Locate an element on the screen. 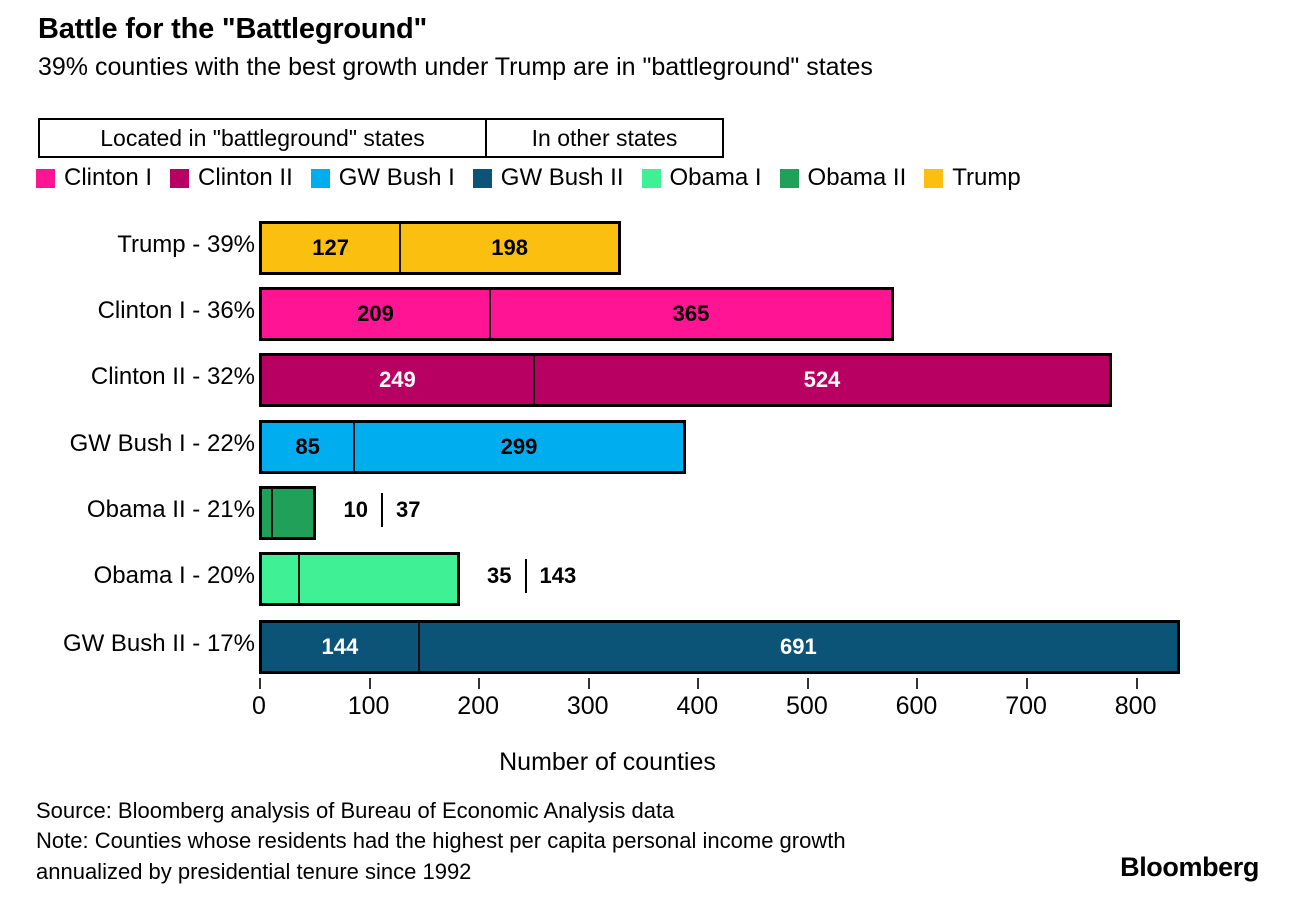  bar-segment-battleground: 209 is located at coordinates (377, 314).